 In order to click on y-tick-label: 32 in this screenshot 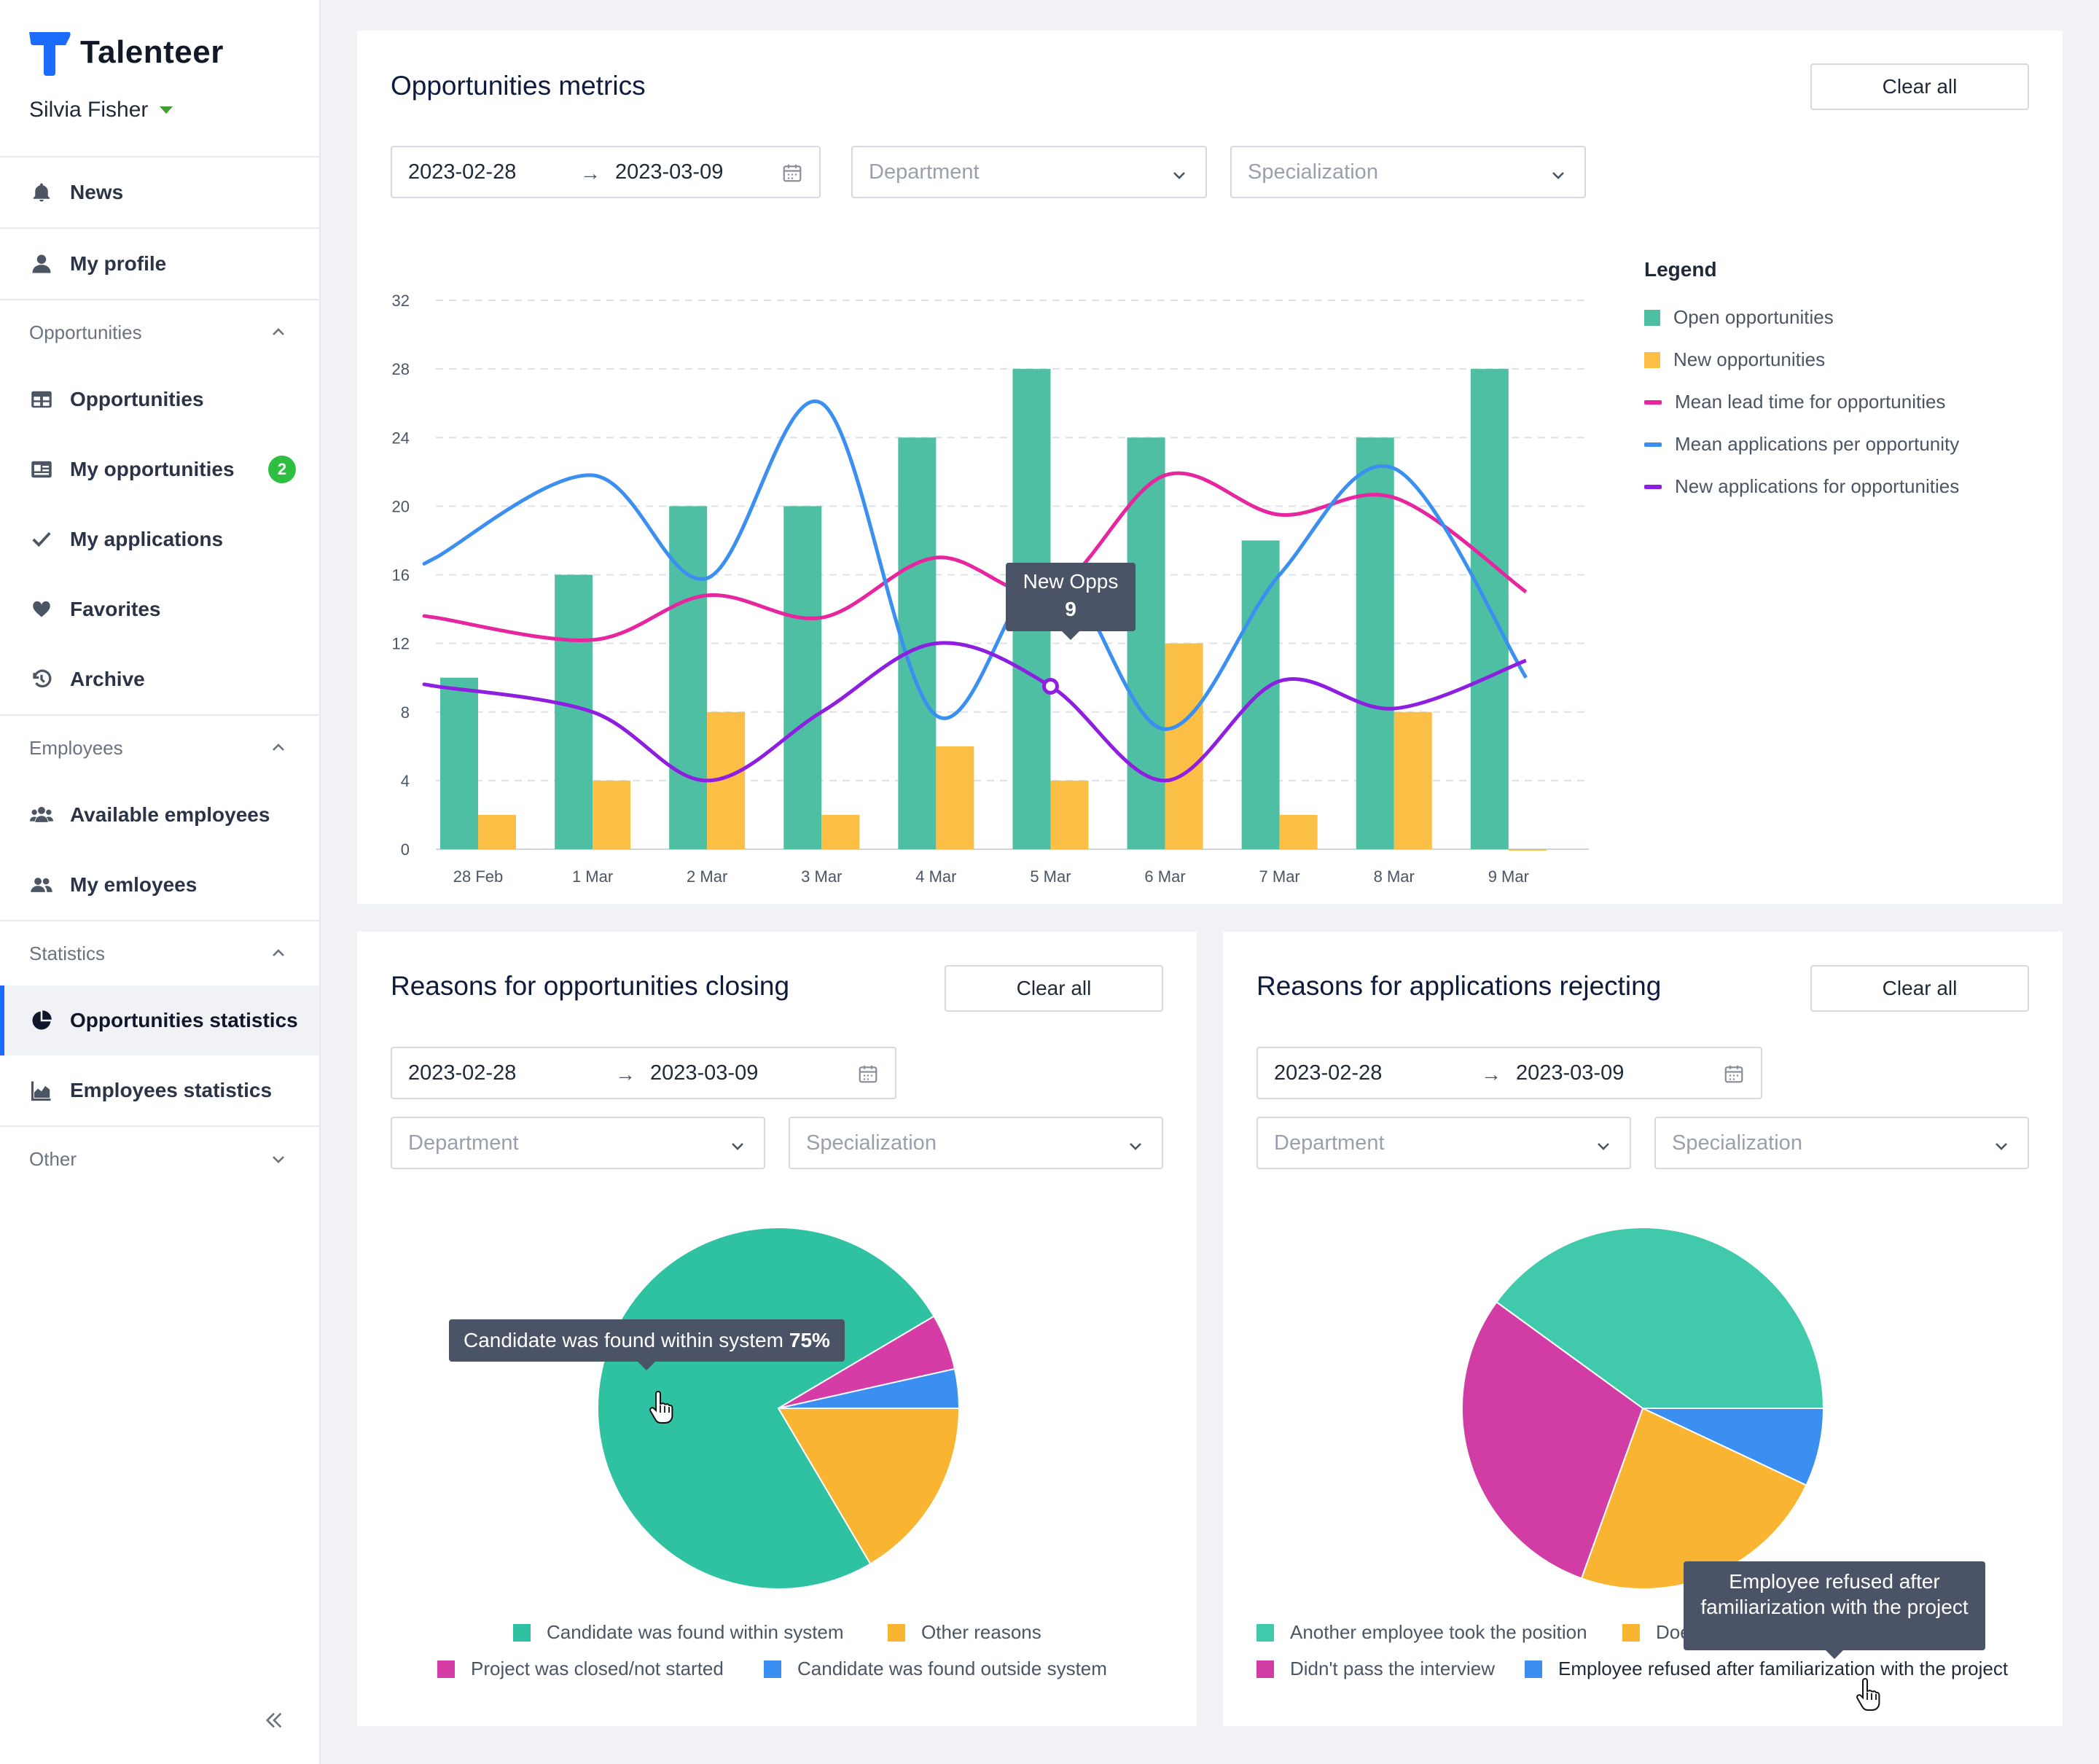, I will do `click(401, 301)`.